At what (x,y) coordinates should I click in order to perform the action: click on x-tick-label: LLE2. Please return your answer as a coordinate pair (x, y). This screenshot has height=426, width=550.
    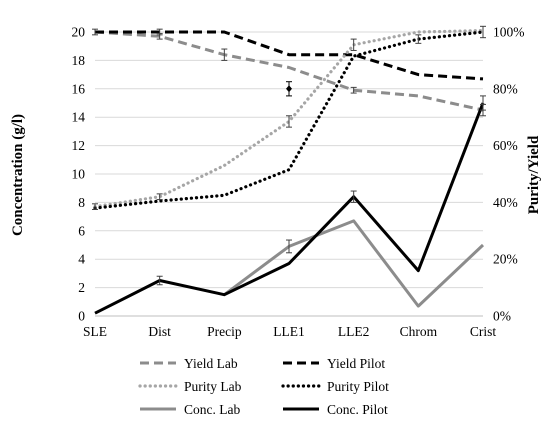
    Looking at the image, I should click on (354, 331).